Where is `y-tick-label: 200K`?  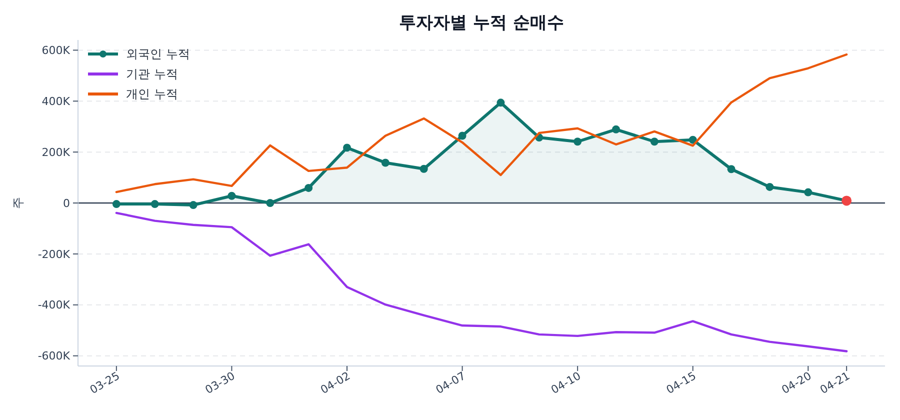
y-tick-label: 200K is located at coordinates (56, 152).